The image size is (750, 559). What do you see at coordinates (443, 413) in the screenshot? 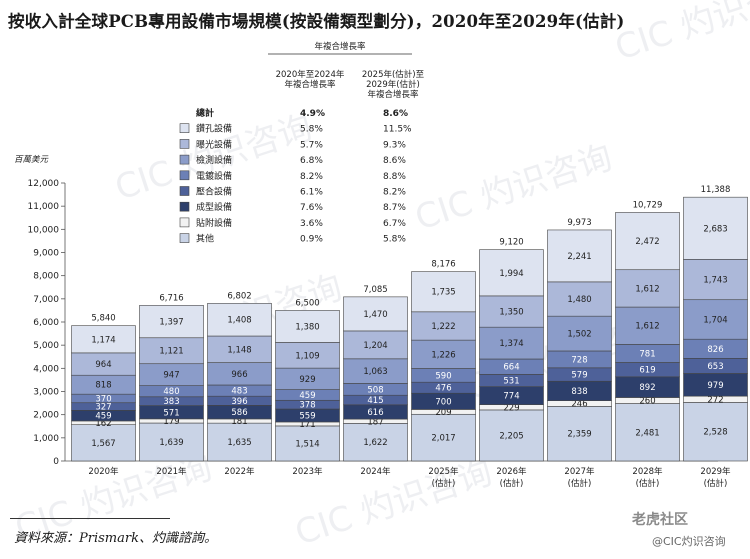
I see `data-label: 209` at bounding box center [443, 413].